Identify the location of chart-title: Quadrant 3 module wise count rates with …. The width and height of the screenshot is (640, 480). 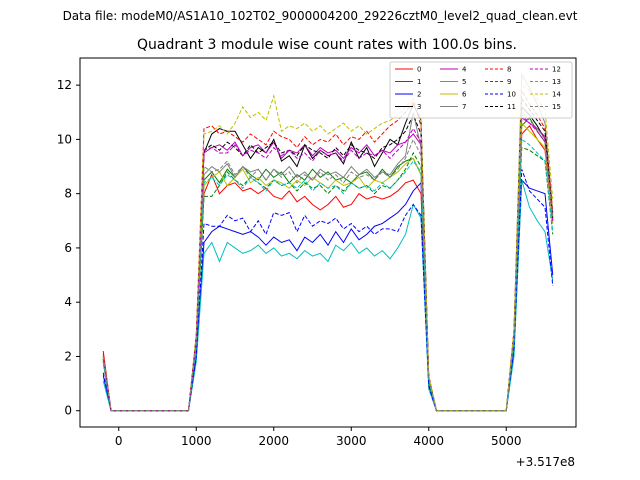
(327, 45).